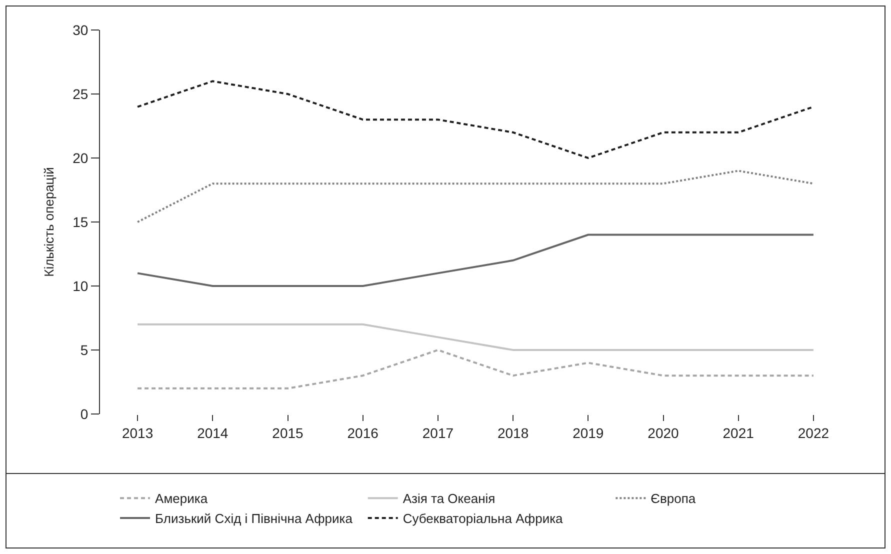 This screenshot has width=891, height=554. Describe the element at coordinates (738, 432) in the screenshot. I see `x-tick-label: 2021` at that location.